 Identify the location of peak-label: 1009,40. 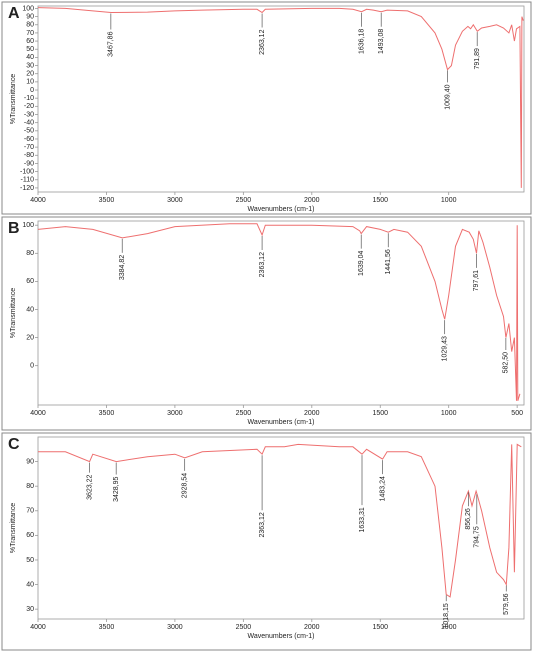
(447, 96).